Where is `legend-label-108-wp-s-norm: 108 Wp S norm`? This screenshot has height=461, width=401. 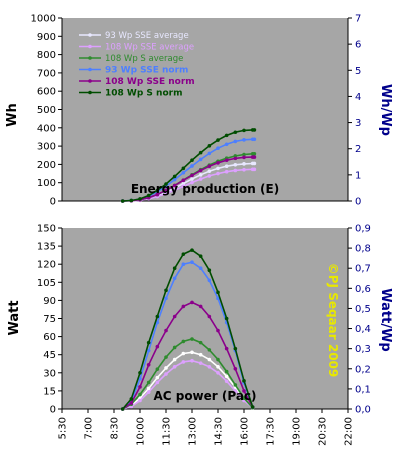 legend-label-108-wp-s-norm: 108 Wp S norm is located at coordinates (143, 94).